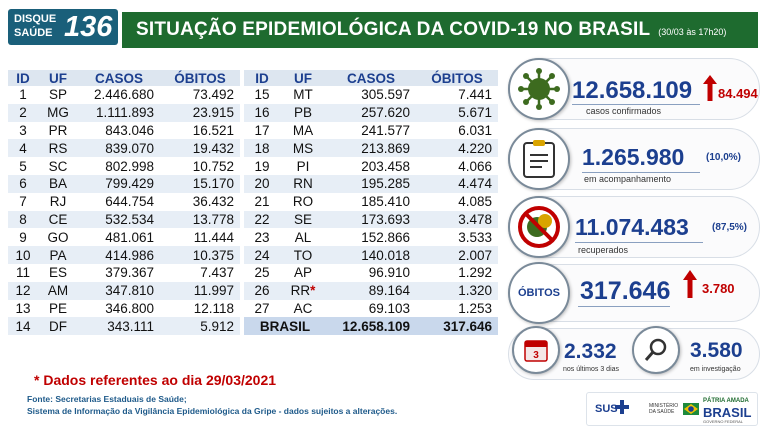  I want to click on row-id: 15, so click(262, 95).